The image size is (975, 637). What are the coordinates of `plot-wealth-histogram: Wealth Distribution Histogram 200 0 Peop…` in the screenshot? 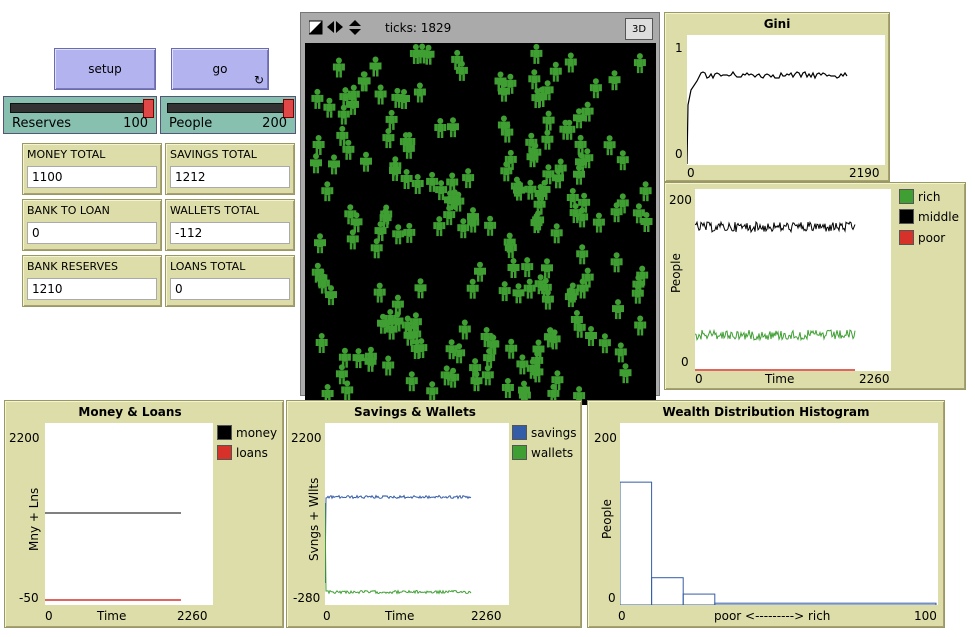 It's located at (766, 514).